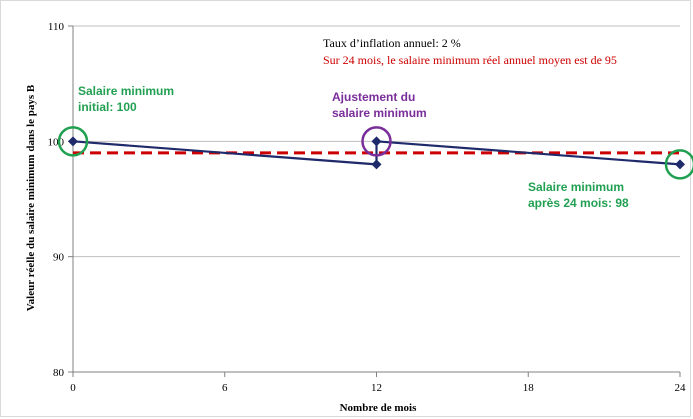 The image size is (693, 419). Describe the element at coordinates (373, 97) in the screenshot. I see `annotation-adjust-line1: Ajustement du` at that location.